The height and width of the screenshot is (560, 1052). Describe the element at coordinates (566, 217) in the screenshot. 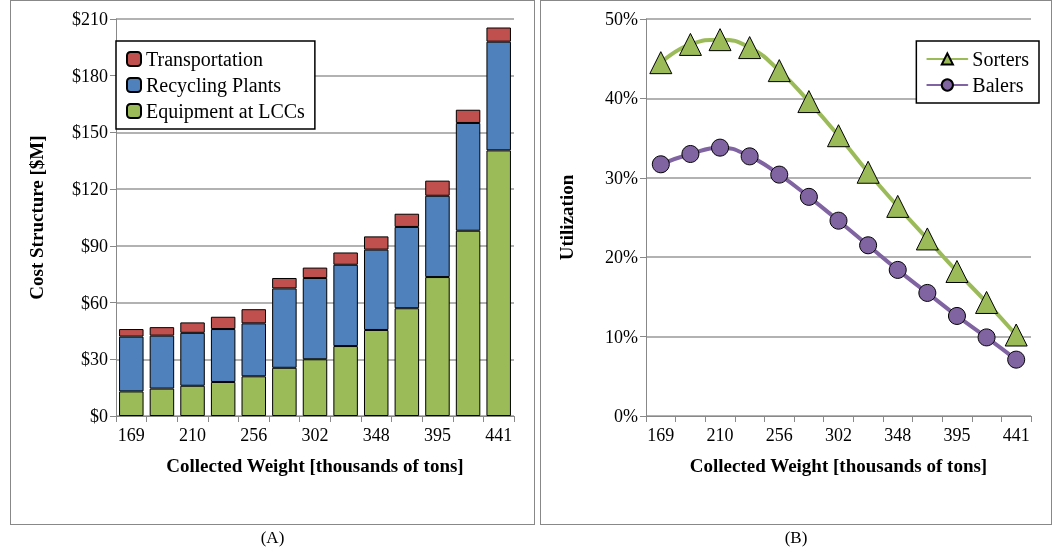

I see `y-axis-title: Utilization` at that location.